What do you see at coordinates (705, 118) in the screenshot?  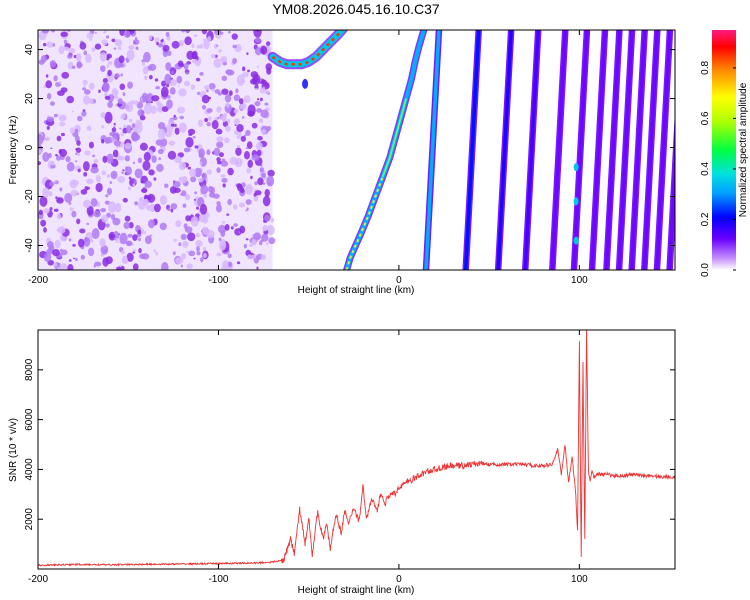 I see `colorbar-tick-label: 0.6` at bounding box center [705, 118].